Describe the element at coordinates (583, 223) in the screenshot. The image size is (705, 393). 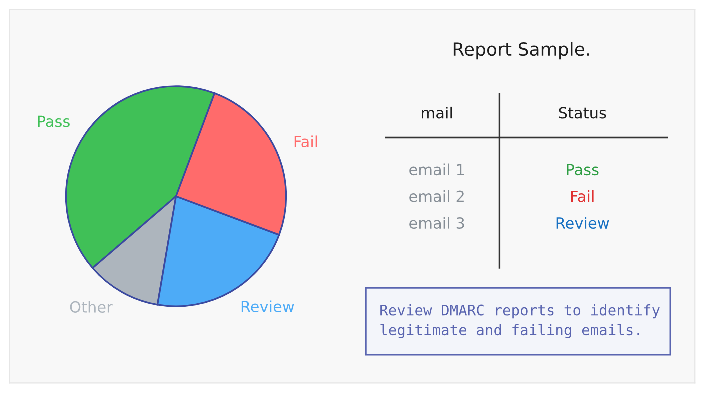
I see `text: Review` at that location.